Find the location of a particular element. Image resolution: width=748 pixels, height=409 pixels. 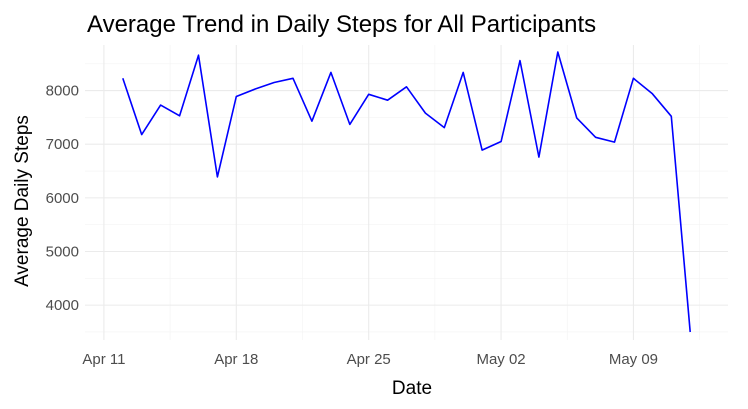

x-tick-label: Apr 11 is located at coordinates (103, 359).